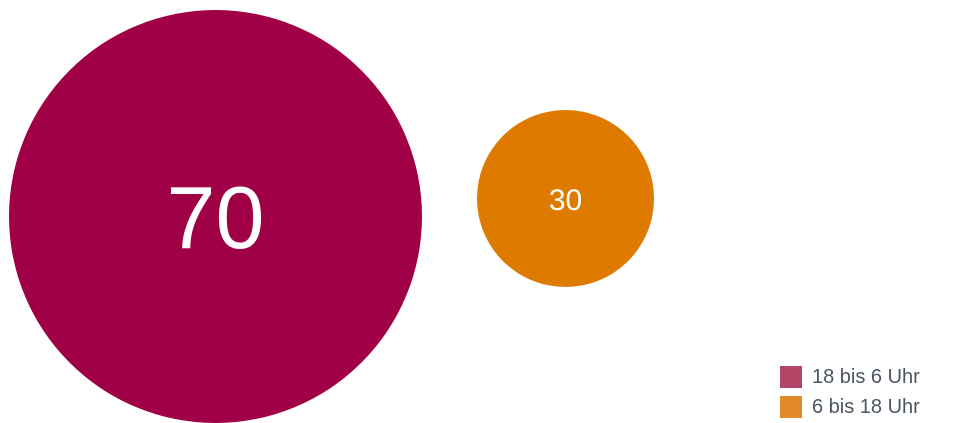 This screenshot has width=953, height=423. I want to click on legend-item-6-bis-18-uhr: 6 bis 18 Uhr, so click(865, 407).